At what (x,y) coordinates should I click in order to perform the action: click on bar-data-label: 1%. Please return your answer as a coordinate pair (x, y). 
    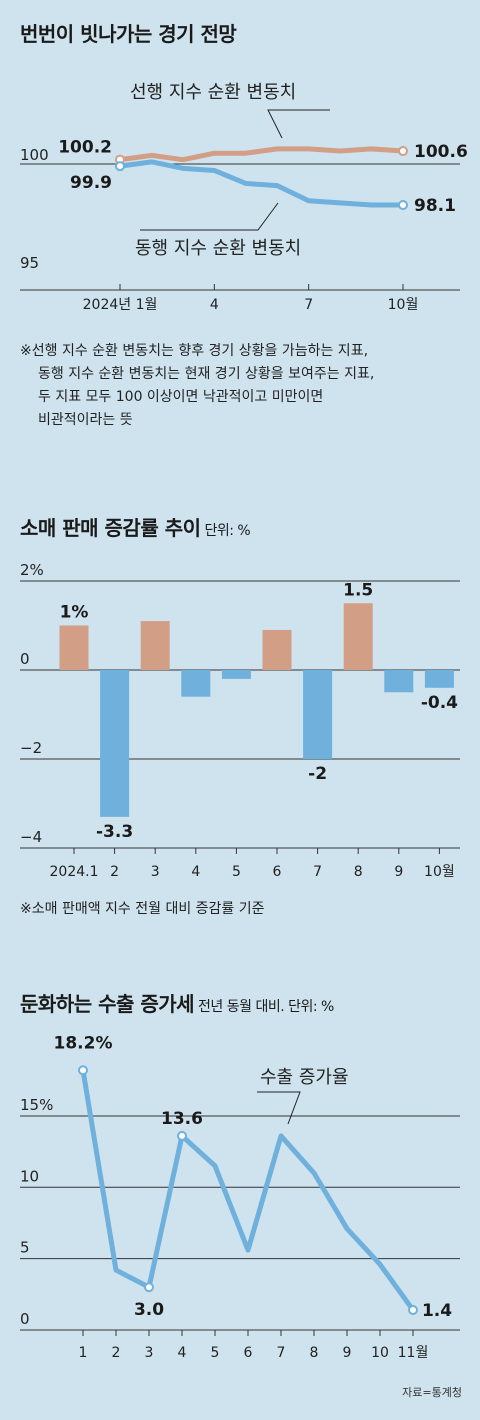
    Looking at the image, I should click on (74, 613).